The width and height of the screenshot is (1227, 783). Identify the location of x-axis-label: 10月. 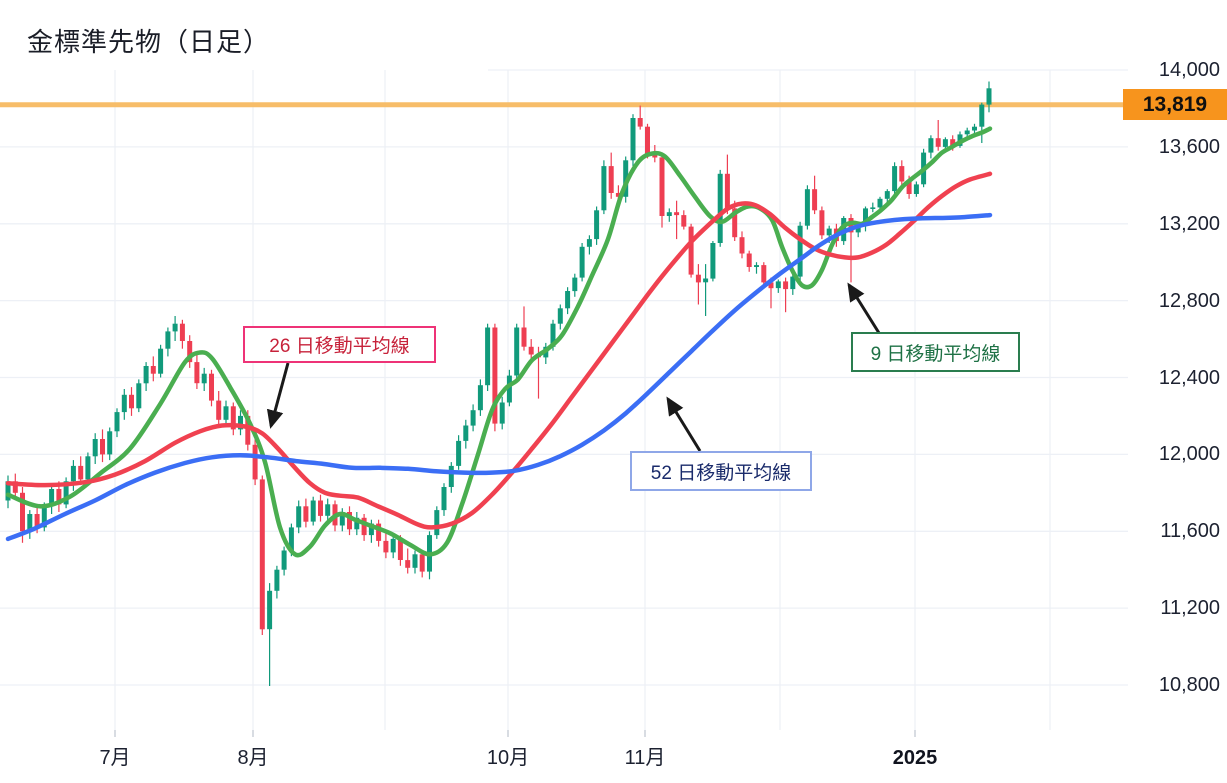
(508, 758).